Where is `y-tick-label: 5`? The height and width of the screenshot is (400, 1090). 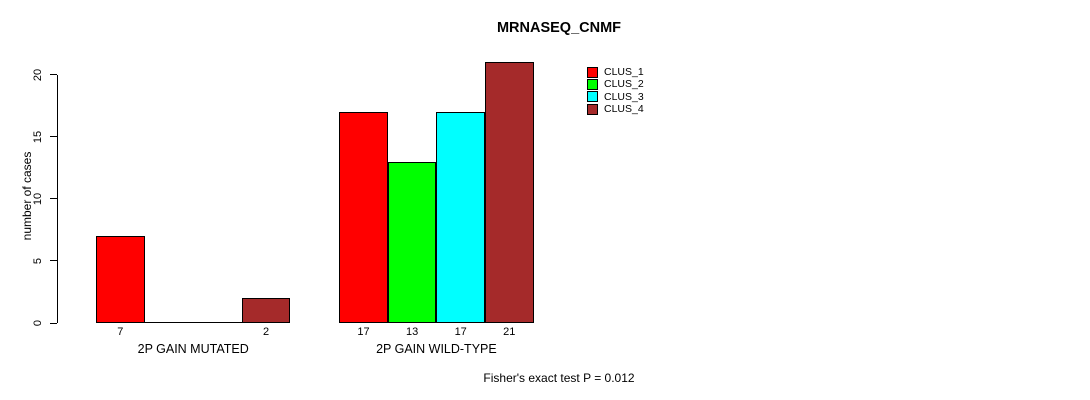
y-tick-label: 5 is located at coordinates (38, 260).